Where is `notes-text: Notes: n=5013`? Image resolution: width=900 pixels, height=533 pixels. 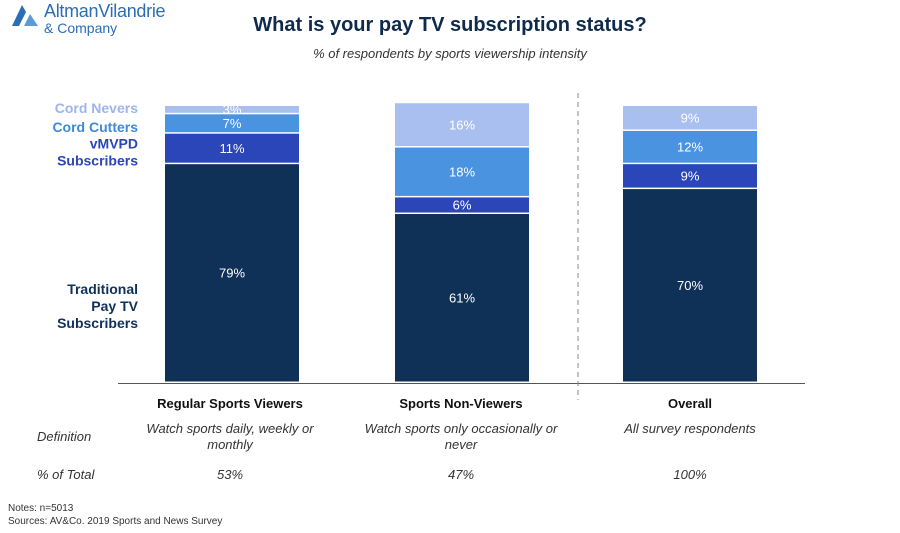 notes-text: Notes: n=5013 is located at coordinates (41, 508).